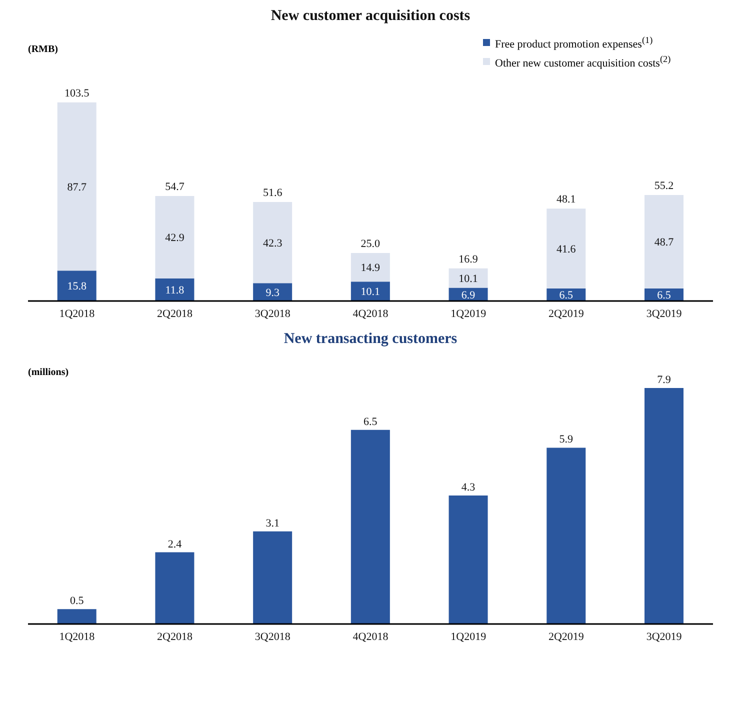 The height and width of the screenshot is (708, 741). Describe the element at coordinates (43, 49) in the screenshot. I see `y-axis-title: (RMB)` at that location.